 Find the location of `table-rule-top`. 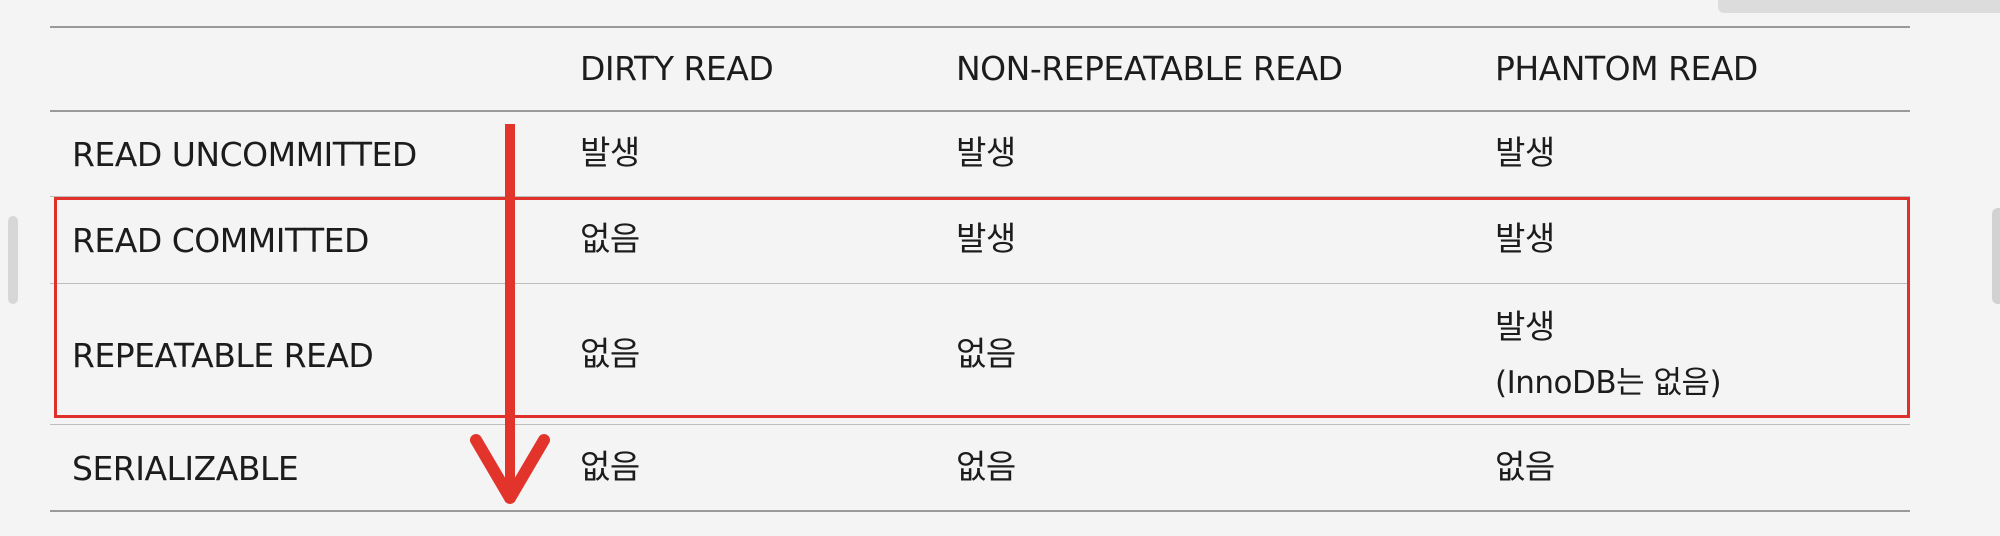

table-rule-top is located at coordinates (980, 27).